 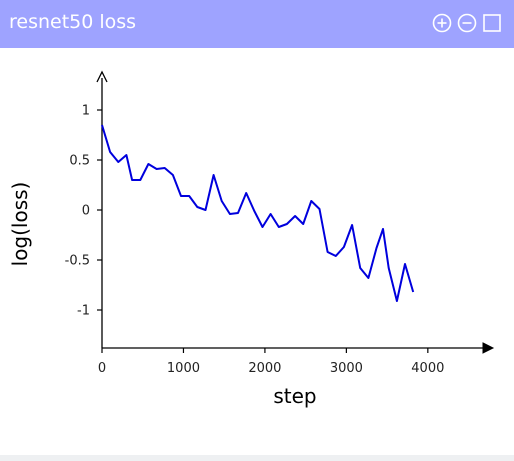 I want to click on y-tick-label: 1, so click(x=86, y=111).